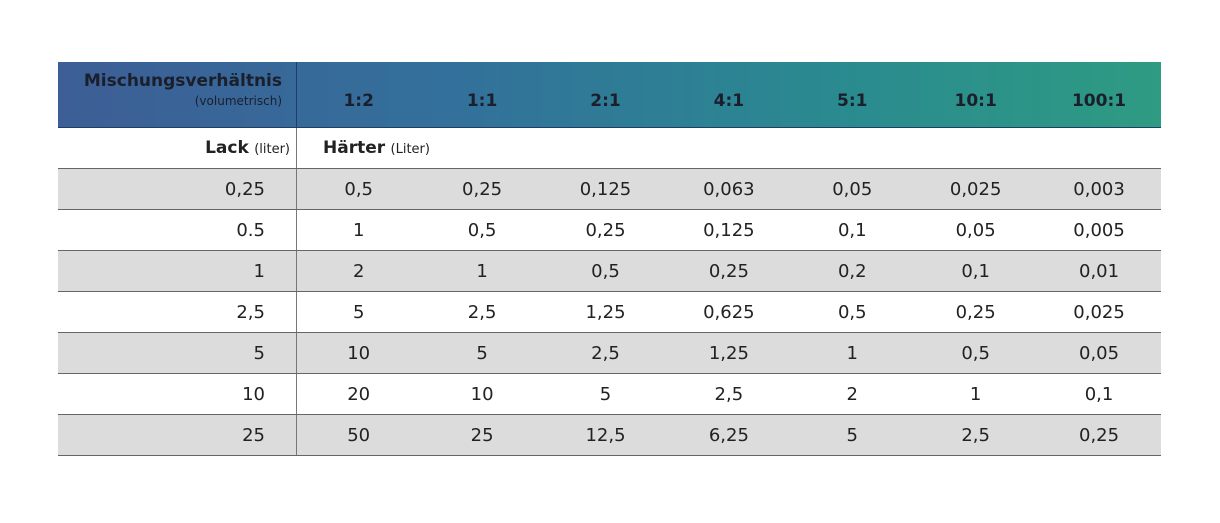  I want to click on haerter-value-cell: 0,003, so click(1099, 189).